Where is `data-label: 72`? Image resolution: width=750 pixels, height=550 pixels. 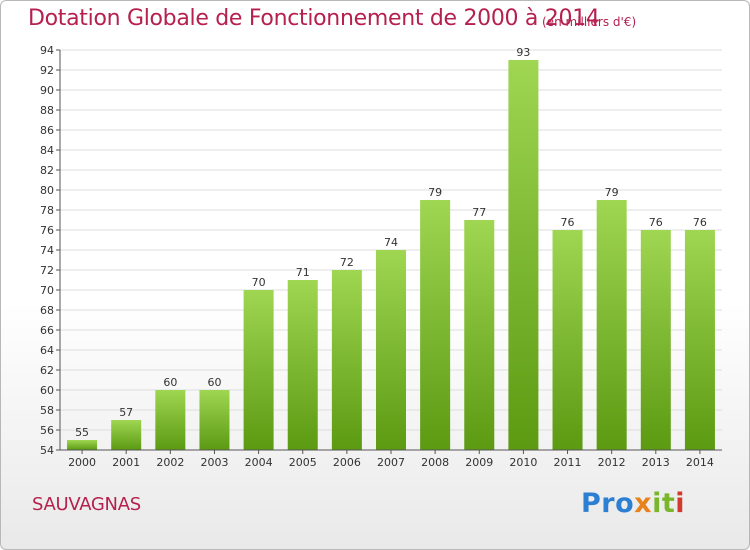 data-label: 72 is located at coordinates (347, 262).